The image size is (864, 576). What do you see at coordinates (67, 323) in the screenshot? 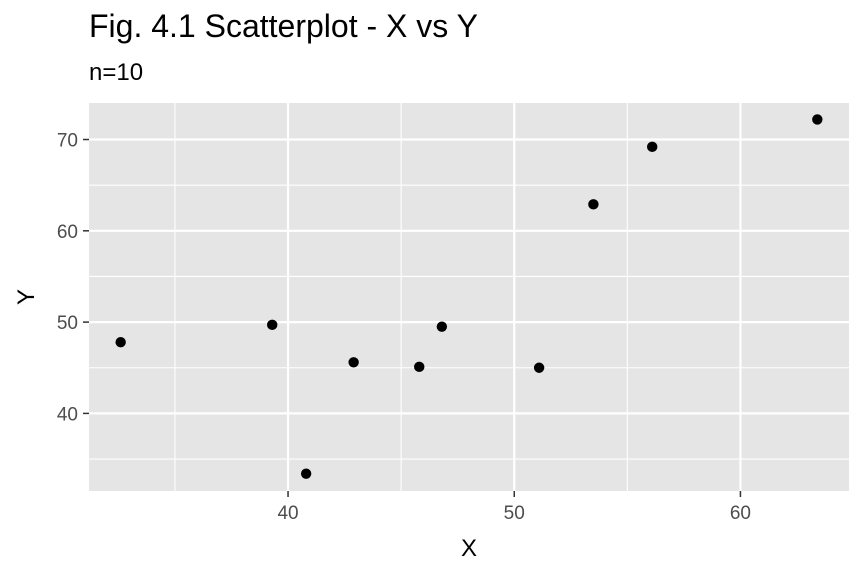
I see `y-tick-label: 50` at bounding box center [67, 323].